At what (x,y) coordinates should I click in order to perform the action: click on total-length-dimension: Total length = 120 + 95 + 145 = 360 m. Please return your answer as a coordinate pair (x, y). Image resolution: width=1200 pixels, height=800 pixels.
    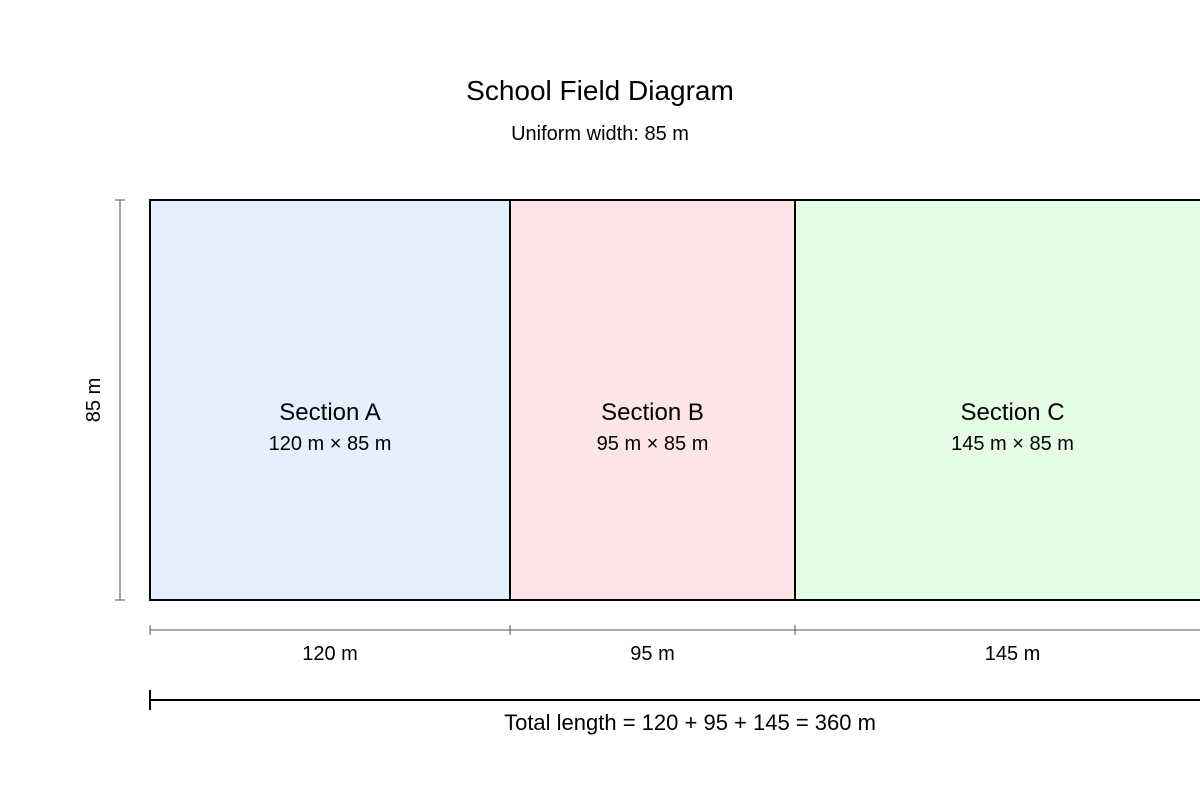
    Looking at the image, I should click on (674, 712).